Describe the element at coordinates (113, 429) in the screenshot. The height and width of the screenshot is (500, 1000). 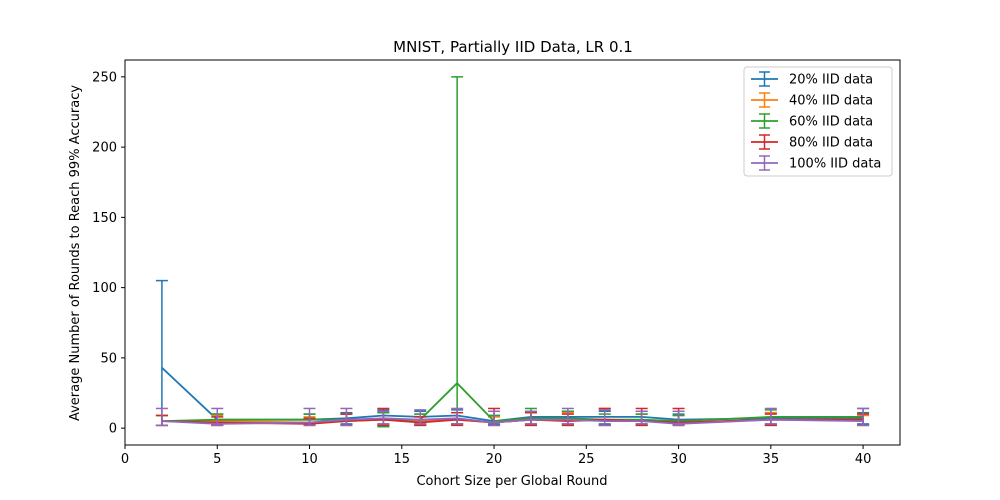
I see `y-tick-label: 0` at that location.